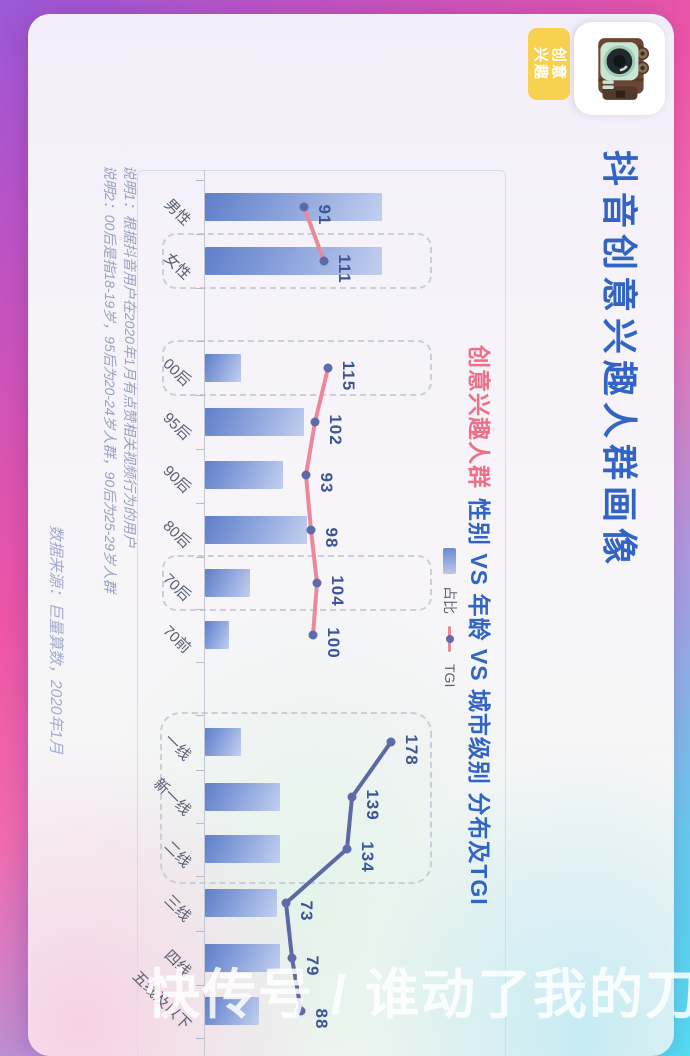 The width and height of the screenshot is (690, 1056). What do you see at coordinates (418, 995) in the screenshot?
I see `watermark: 快传号 / 谁动了我的刀` at bounding box center [418, 995].